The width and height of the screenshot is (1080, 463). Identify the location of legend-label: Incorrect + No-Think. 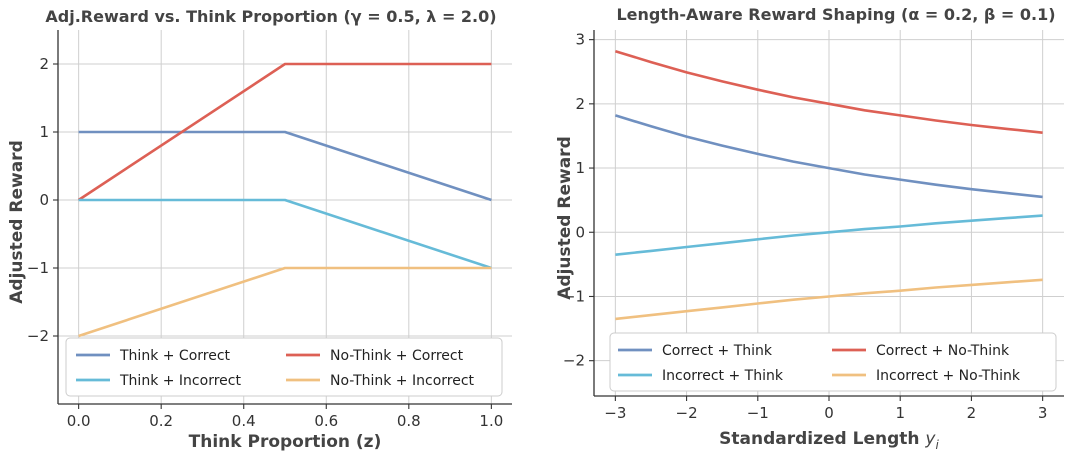
(948, 376).